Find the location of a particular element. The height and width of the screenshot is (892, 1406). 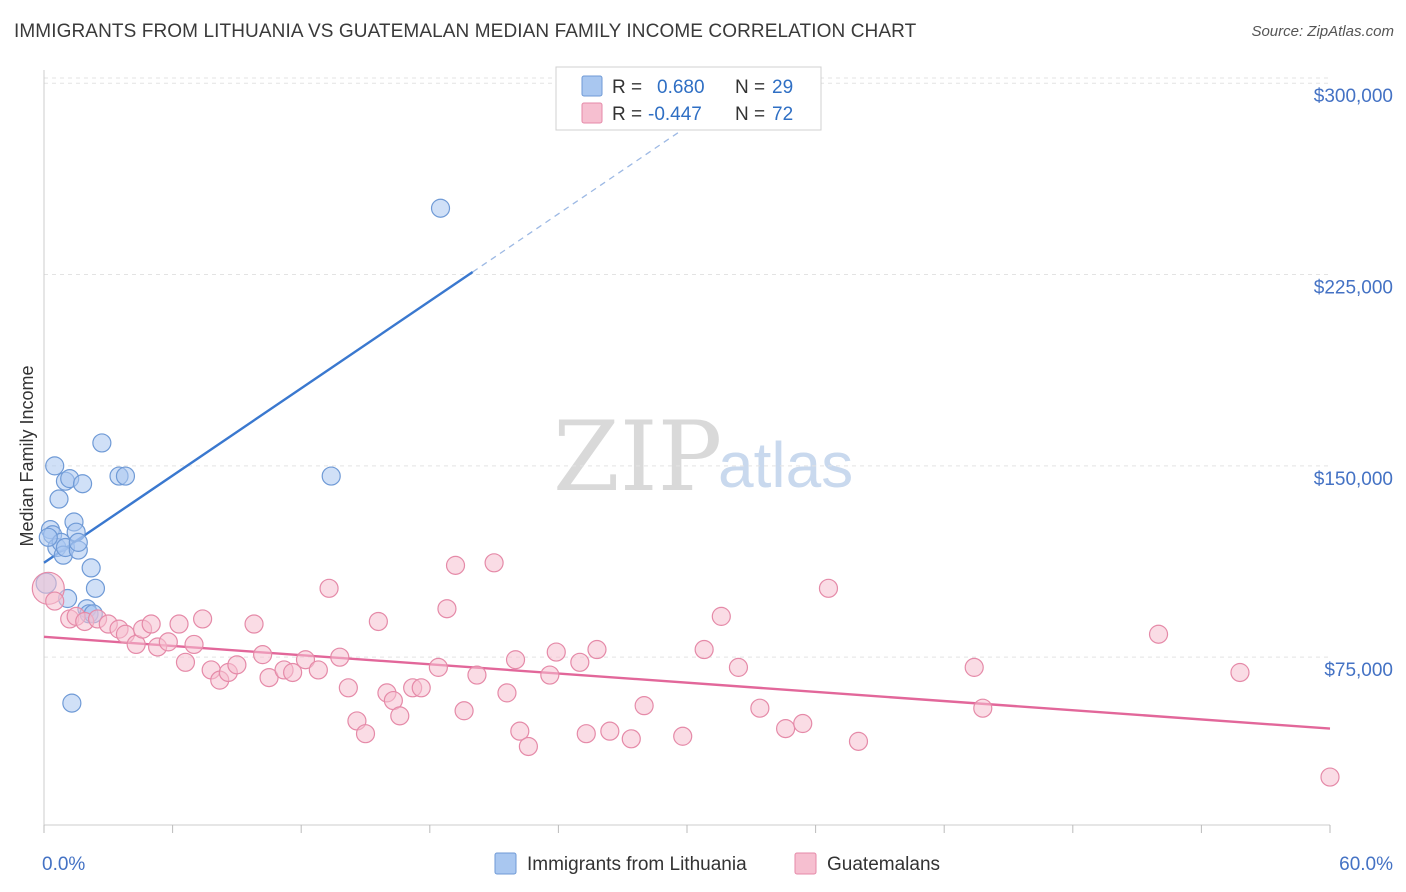

x-tick-label-max: 60.0% is located at coordinates (1366, 864).